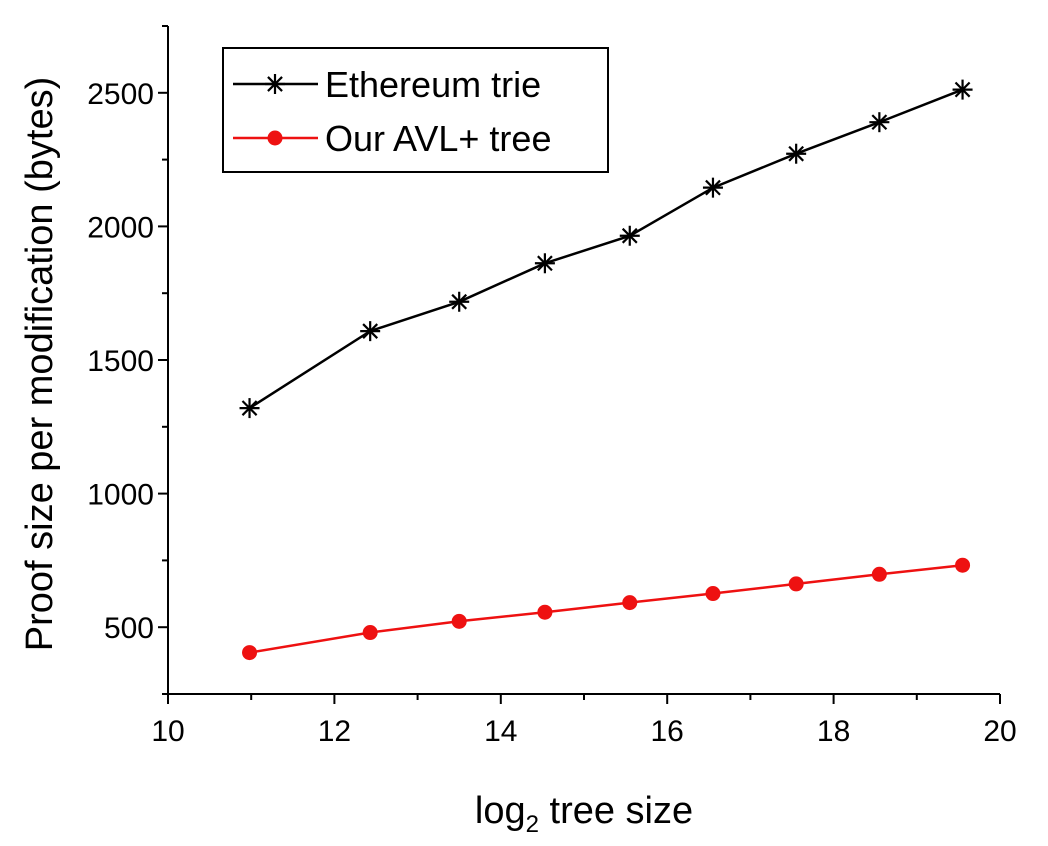 This screenshot has width=1048, height=846. What do you see at coordinates (120, 227) in the screenshot?
I see `y-tick-label: 2000` at bounding box center [120, 227].